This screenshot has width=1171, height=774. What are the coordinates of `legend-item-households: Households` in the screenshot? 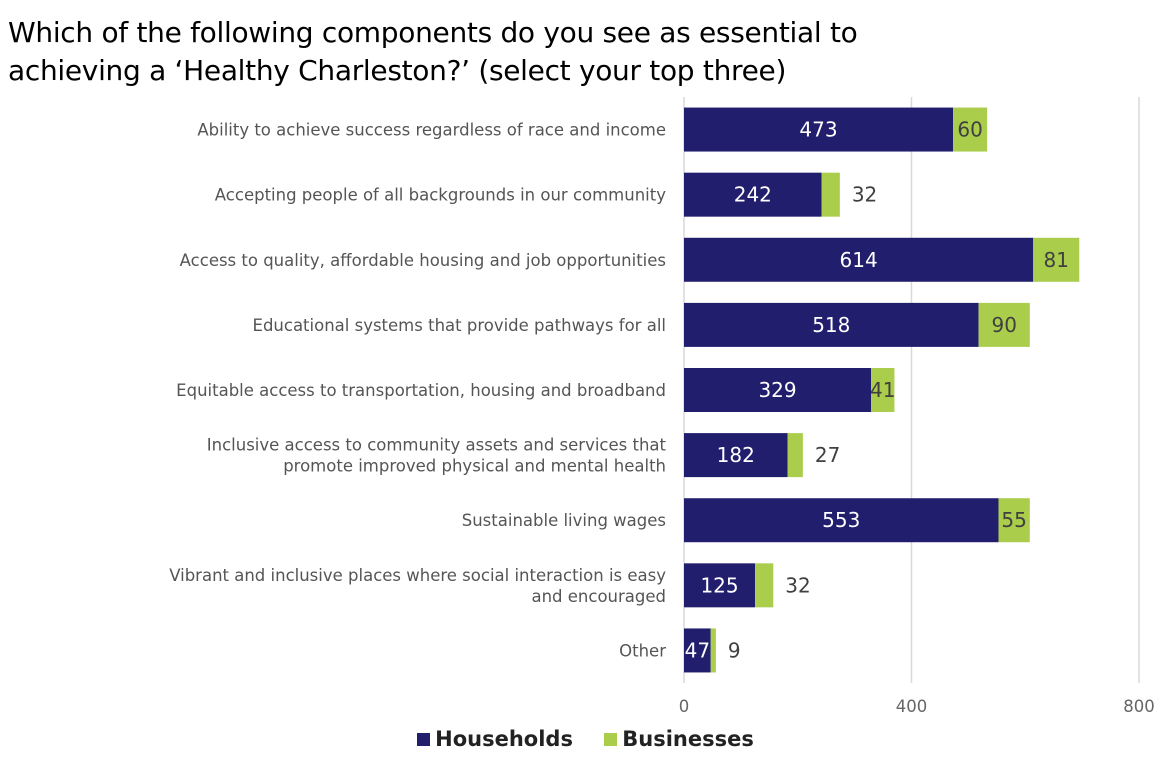 It's located at (495, 739).